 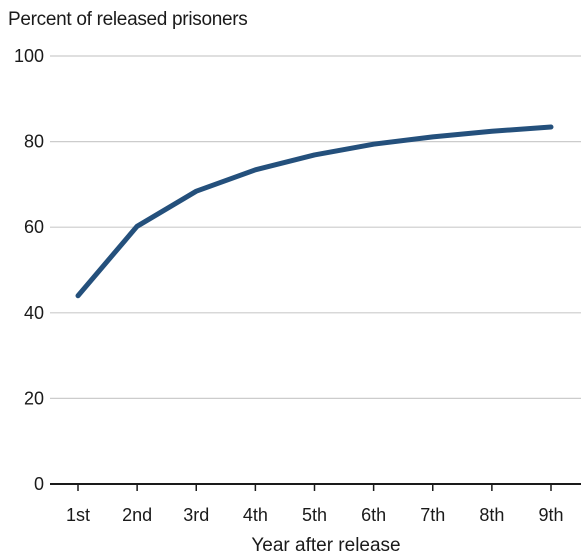 What do you see at coordinates (137, 515) in the screenshot?
I see `x-tick-label: 2nd` at bounding box center [137, 515].